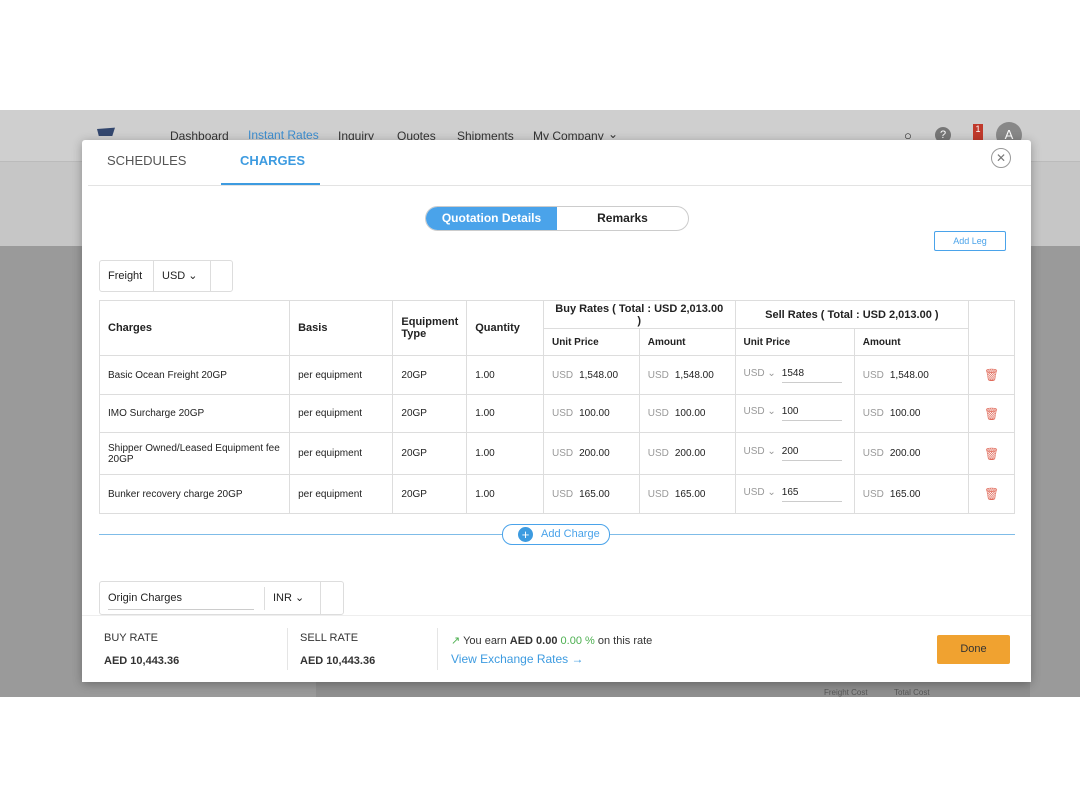  What do you see at coordinates (283, 135) in the screenshot?
I see `nav-instant-rates: Instant Rates` at bounding box center [283, 135].